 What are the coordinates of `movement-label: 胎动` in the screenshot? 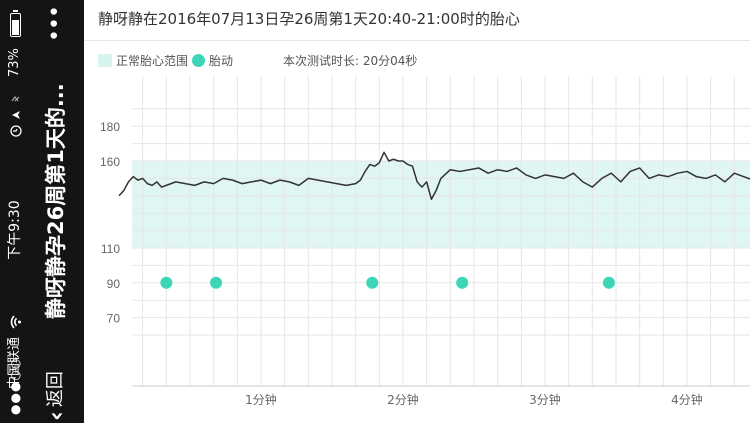 It's located at (221, 60).